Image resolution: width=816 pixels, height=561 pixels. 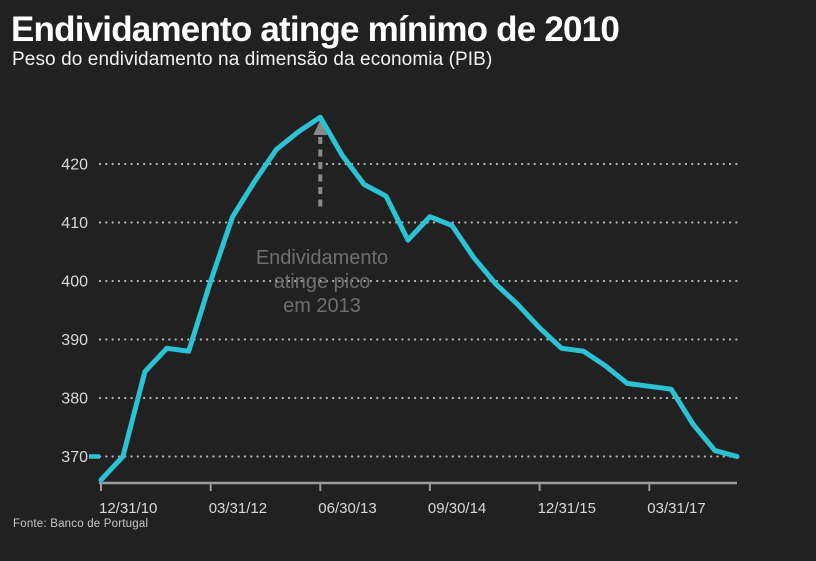 I want to click on x-tick-label: 12/31/15, so click(x=567, y=508).